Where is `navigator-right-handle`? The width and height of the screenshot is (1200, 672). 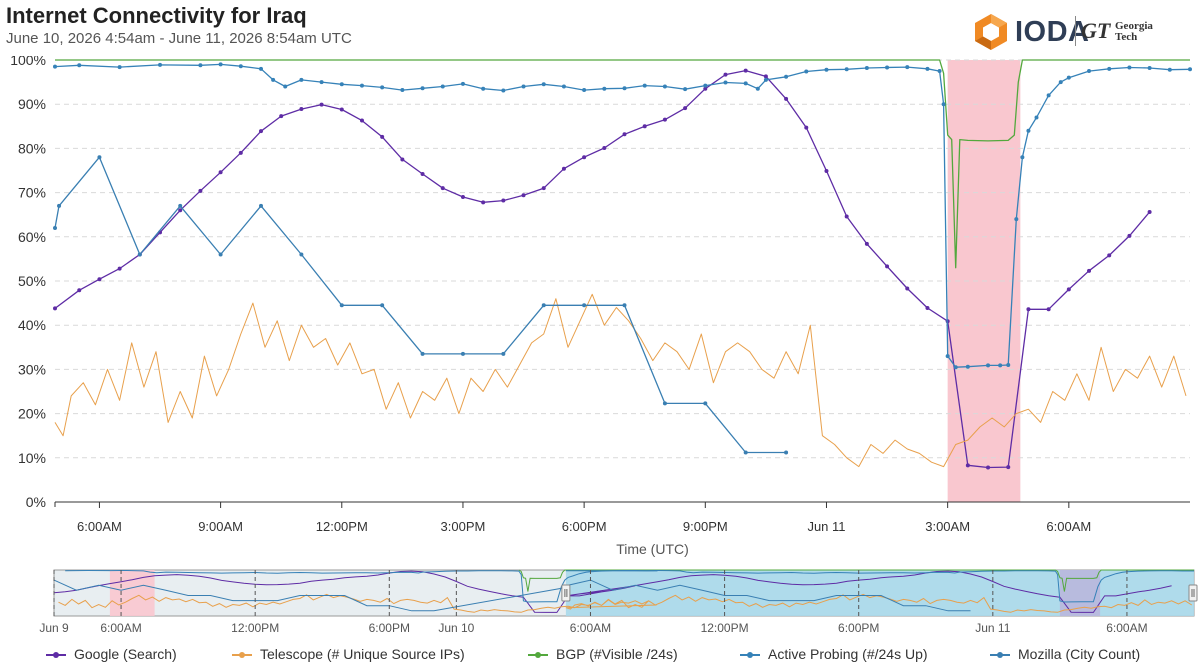 navigator-right-handle is located at coordinates (1193, 593).